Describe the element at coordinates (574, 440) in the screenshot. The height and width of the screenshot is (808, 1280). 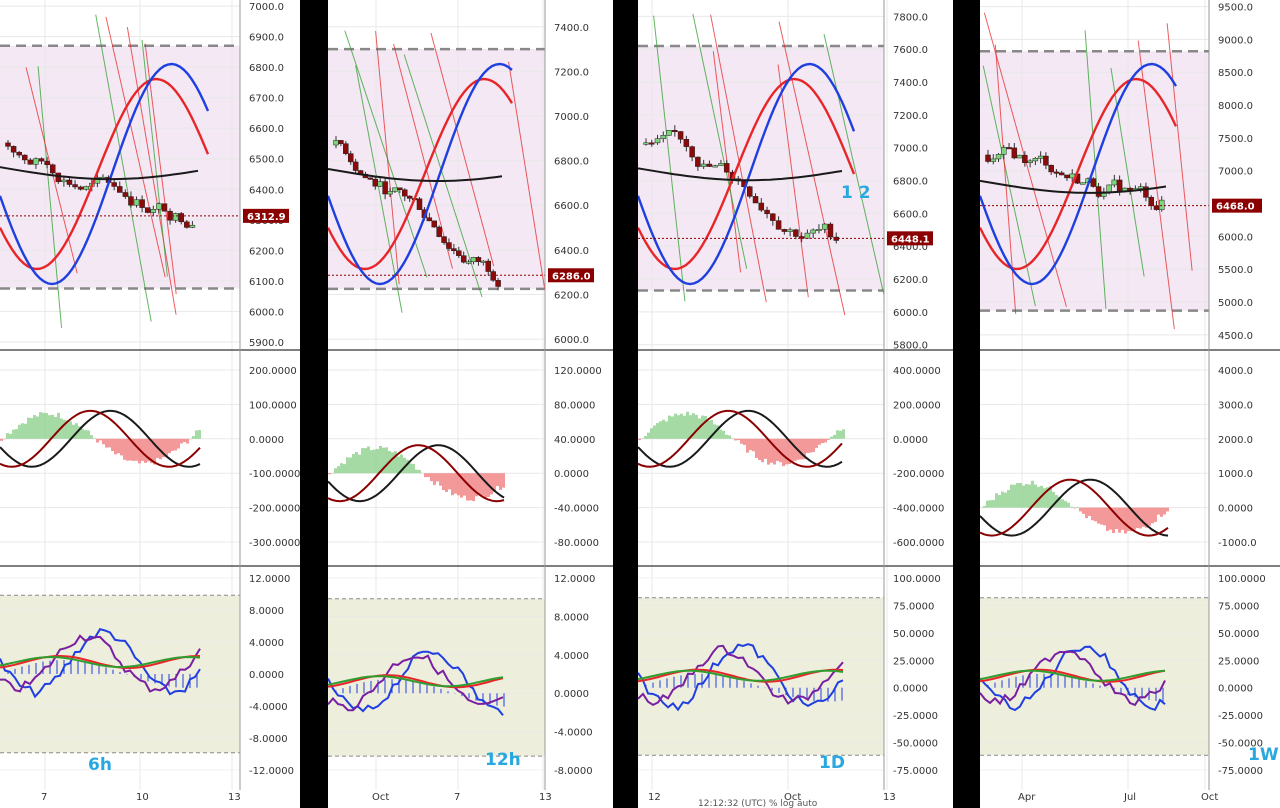
I see `macd-tick-label: 40.0000` at that location.